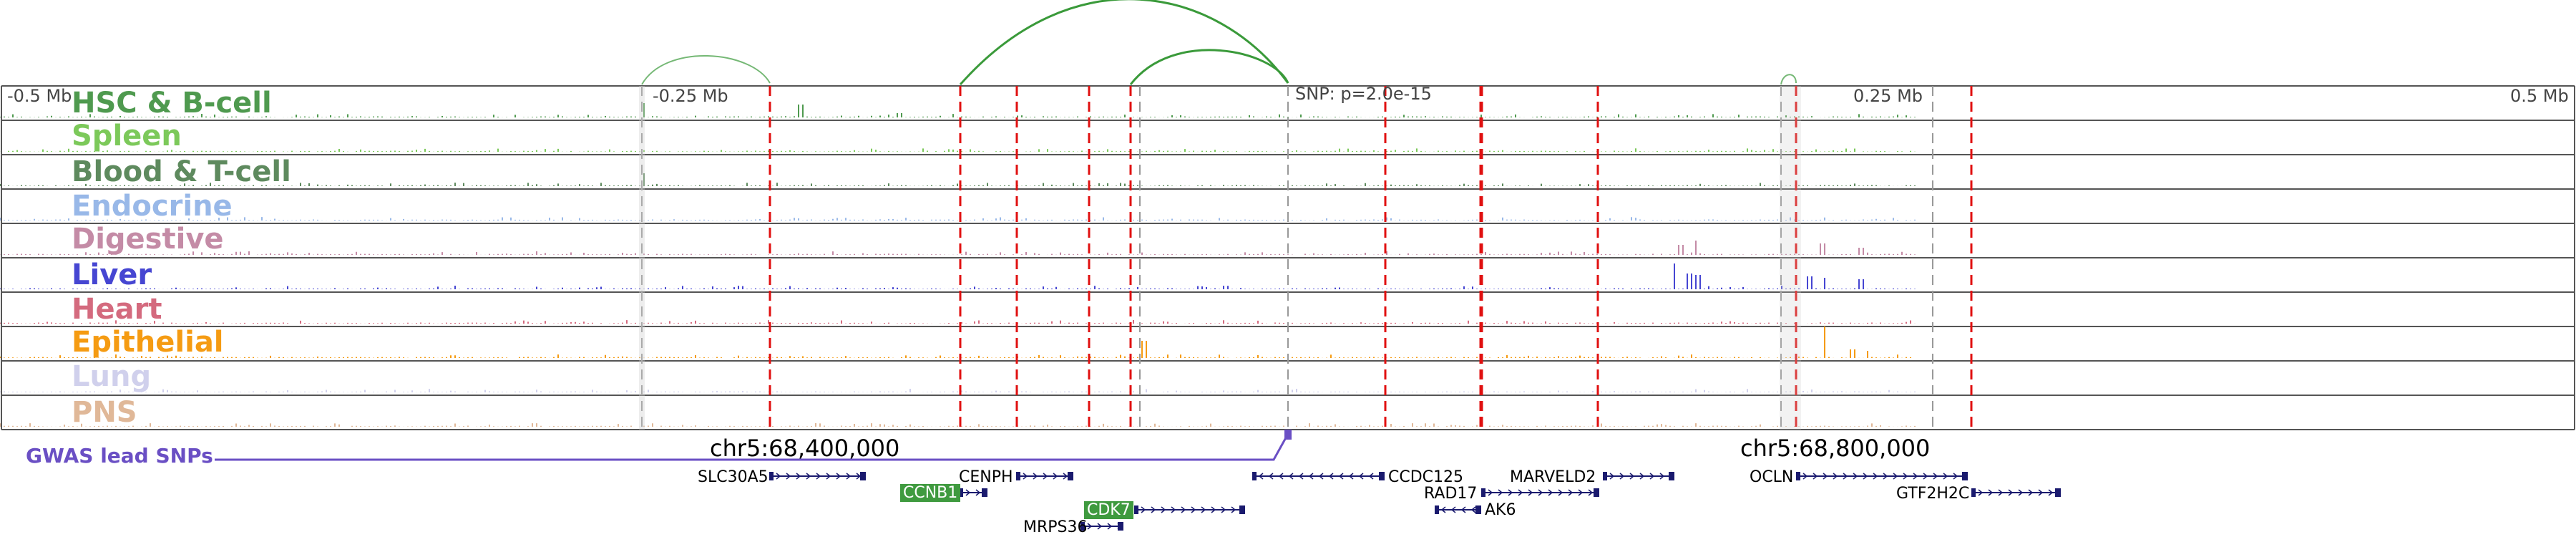 Image resolution: width=2576 pixels, height=537 pixels. Describe the element at coordinates (1426, 477) in the screenshot. I see `gene-label-ccdc125: CCDC125` at that location.